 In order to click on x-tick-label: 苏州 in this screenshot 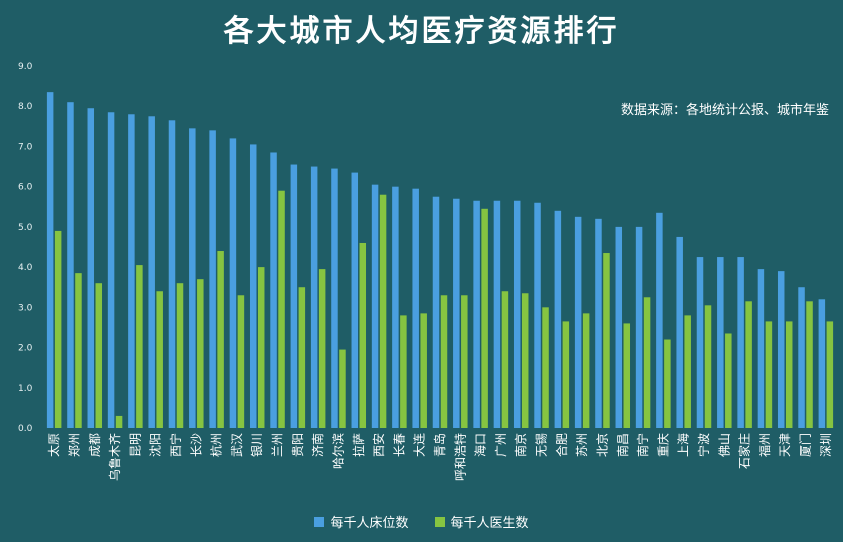, I will do `click(582, 445)`.